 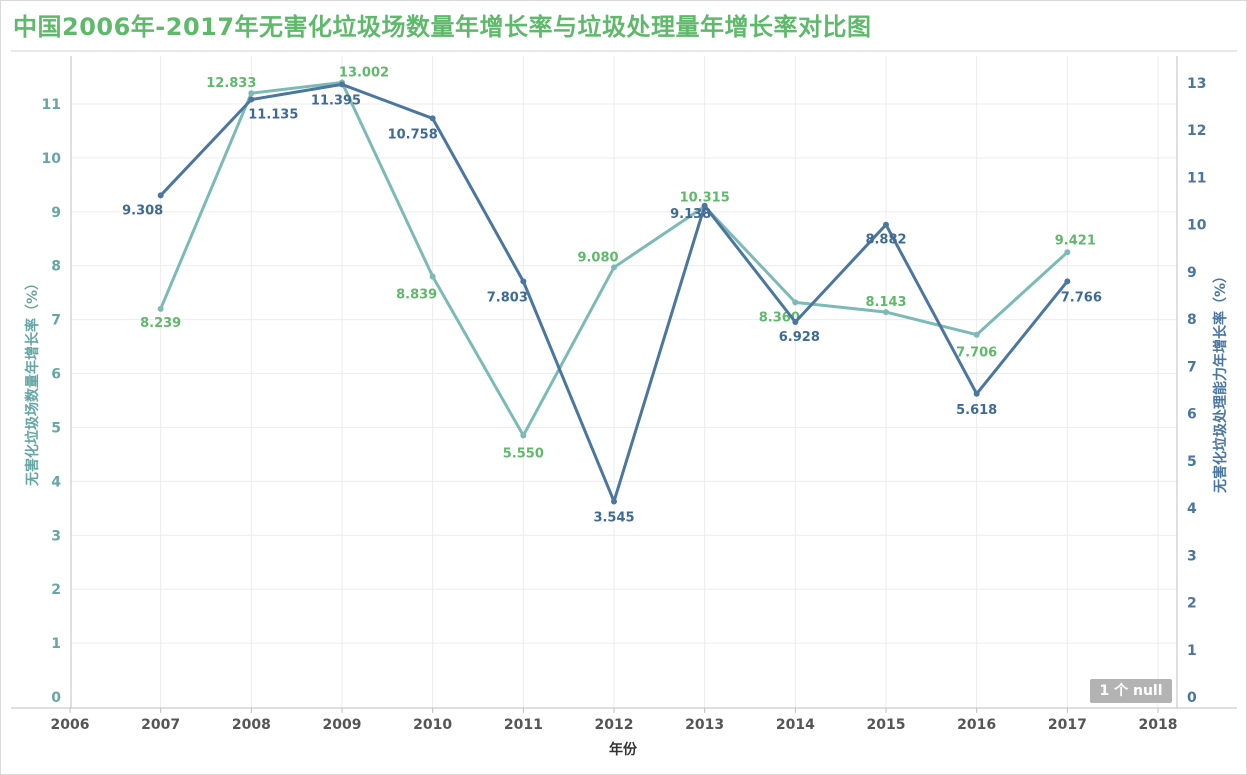 I want to click on x-tick: 2012, so click(x=614, y=725).